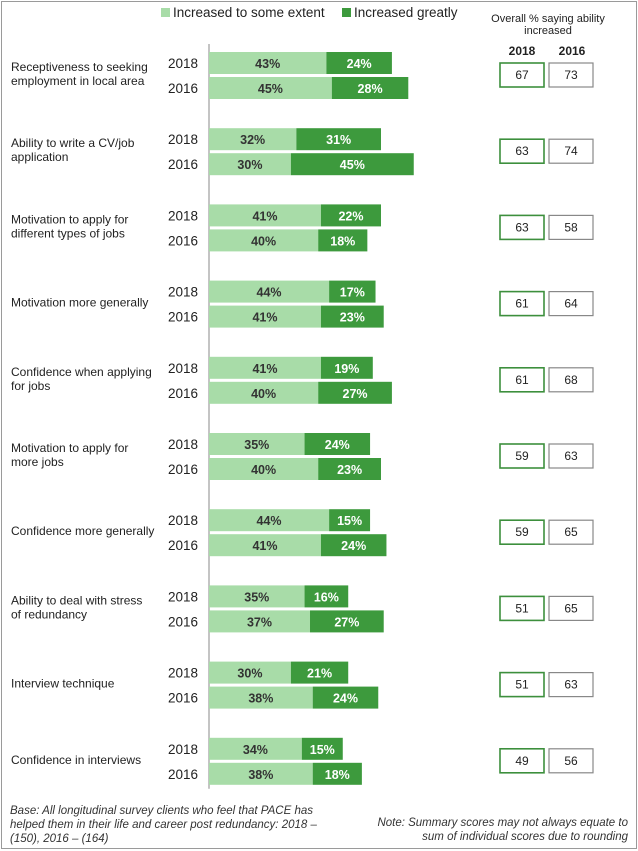 This screenshot has width=638, height=851. I want to click on legend-swatch-some, so click(165, 12).